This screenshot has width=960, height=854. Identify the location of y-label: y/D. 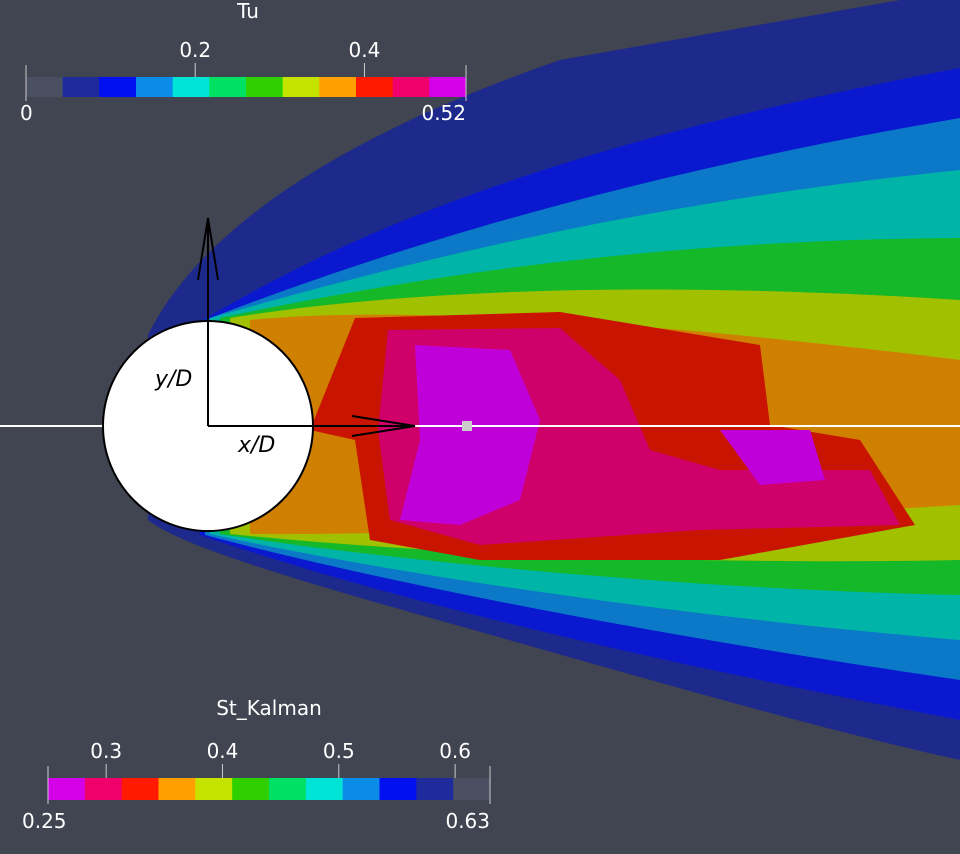
(173, 379).